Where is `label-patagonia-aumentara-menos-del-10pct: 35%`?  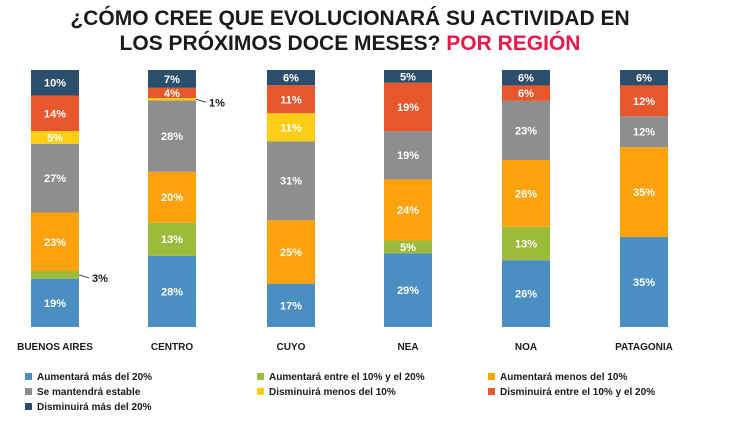
label-patagonia-aumentara-menos-del-10pct: 35% is located at coordinates (644, 193).